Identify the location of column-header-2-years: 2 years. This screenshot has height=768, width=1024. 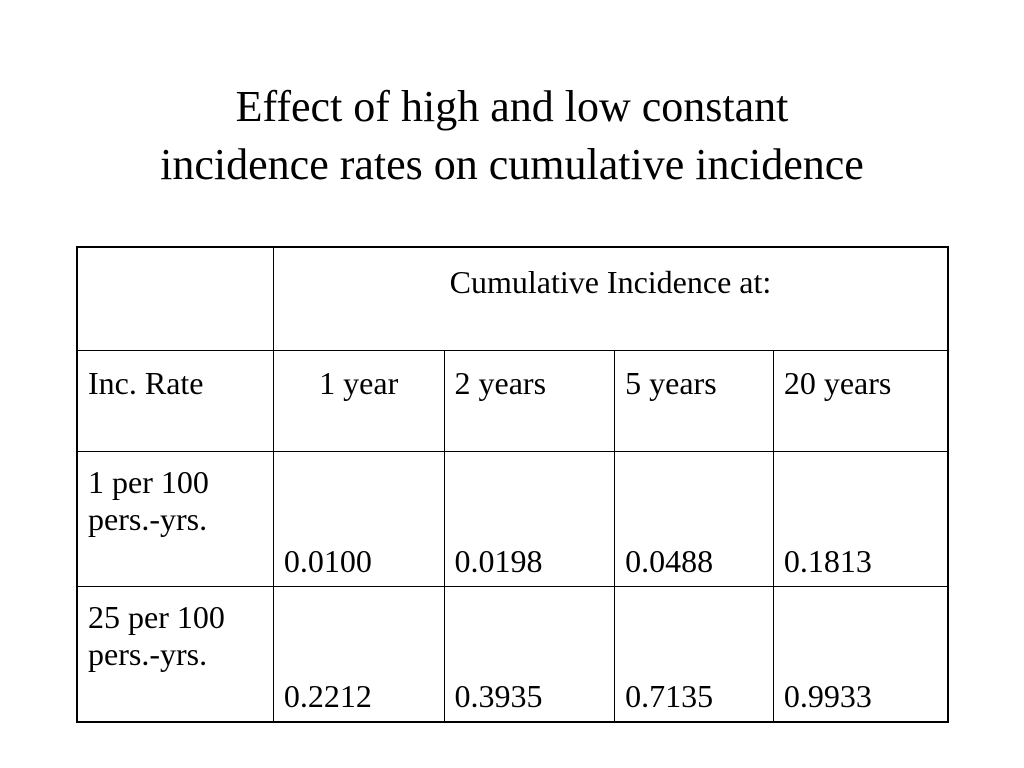
(529, 401).